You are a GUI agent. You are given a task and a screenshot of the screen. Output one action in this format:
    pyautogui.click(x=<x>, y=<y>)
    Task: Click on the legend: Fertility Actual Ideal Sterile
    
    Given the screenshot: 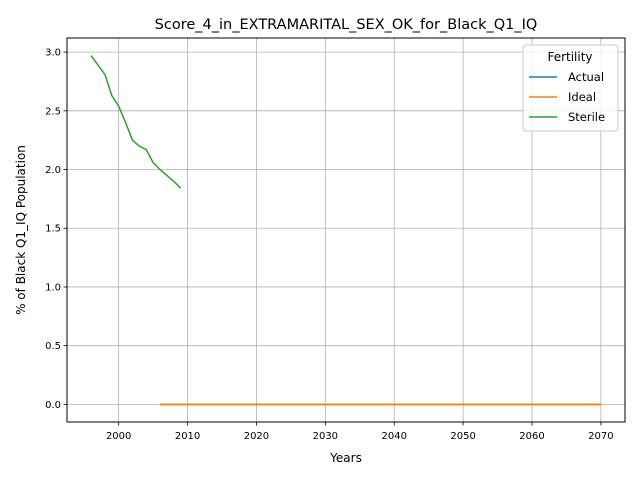 What is the action you would take?
    pyautogui.click(x=570, y=88)
    